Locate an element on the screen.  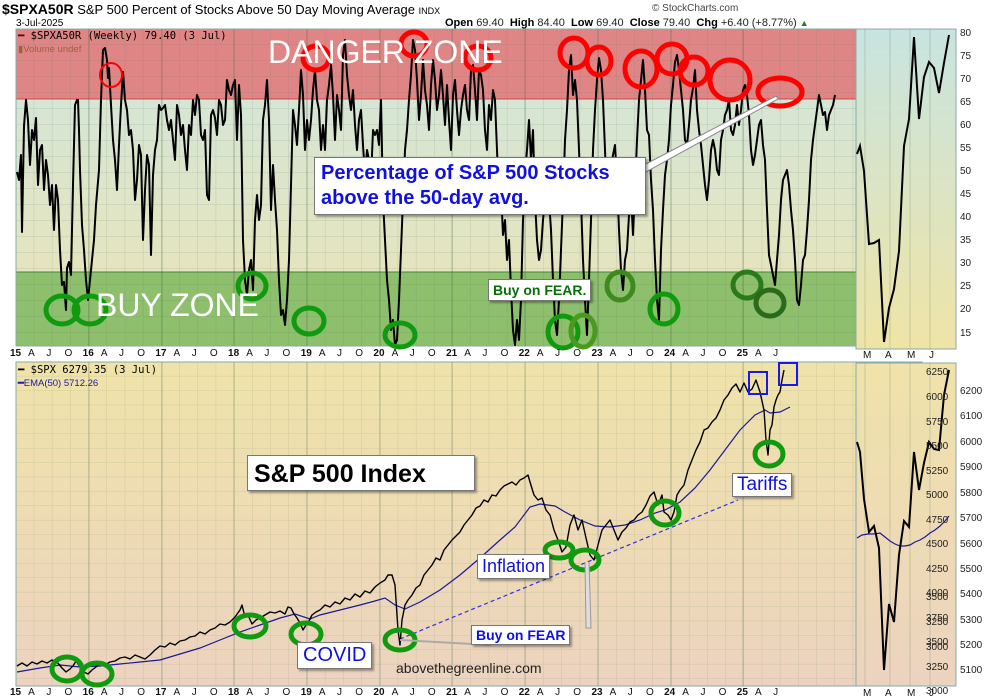
x-tick-label: 22 is located at coordinates (524, 353).